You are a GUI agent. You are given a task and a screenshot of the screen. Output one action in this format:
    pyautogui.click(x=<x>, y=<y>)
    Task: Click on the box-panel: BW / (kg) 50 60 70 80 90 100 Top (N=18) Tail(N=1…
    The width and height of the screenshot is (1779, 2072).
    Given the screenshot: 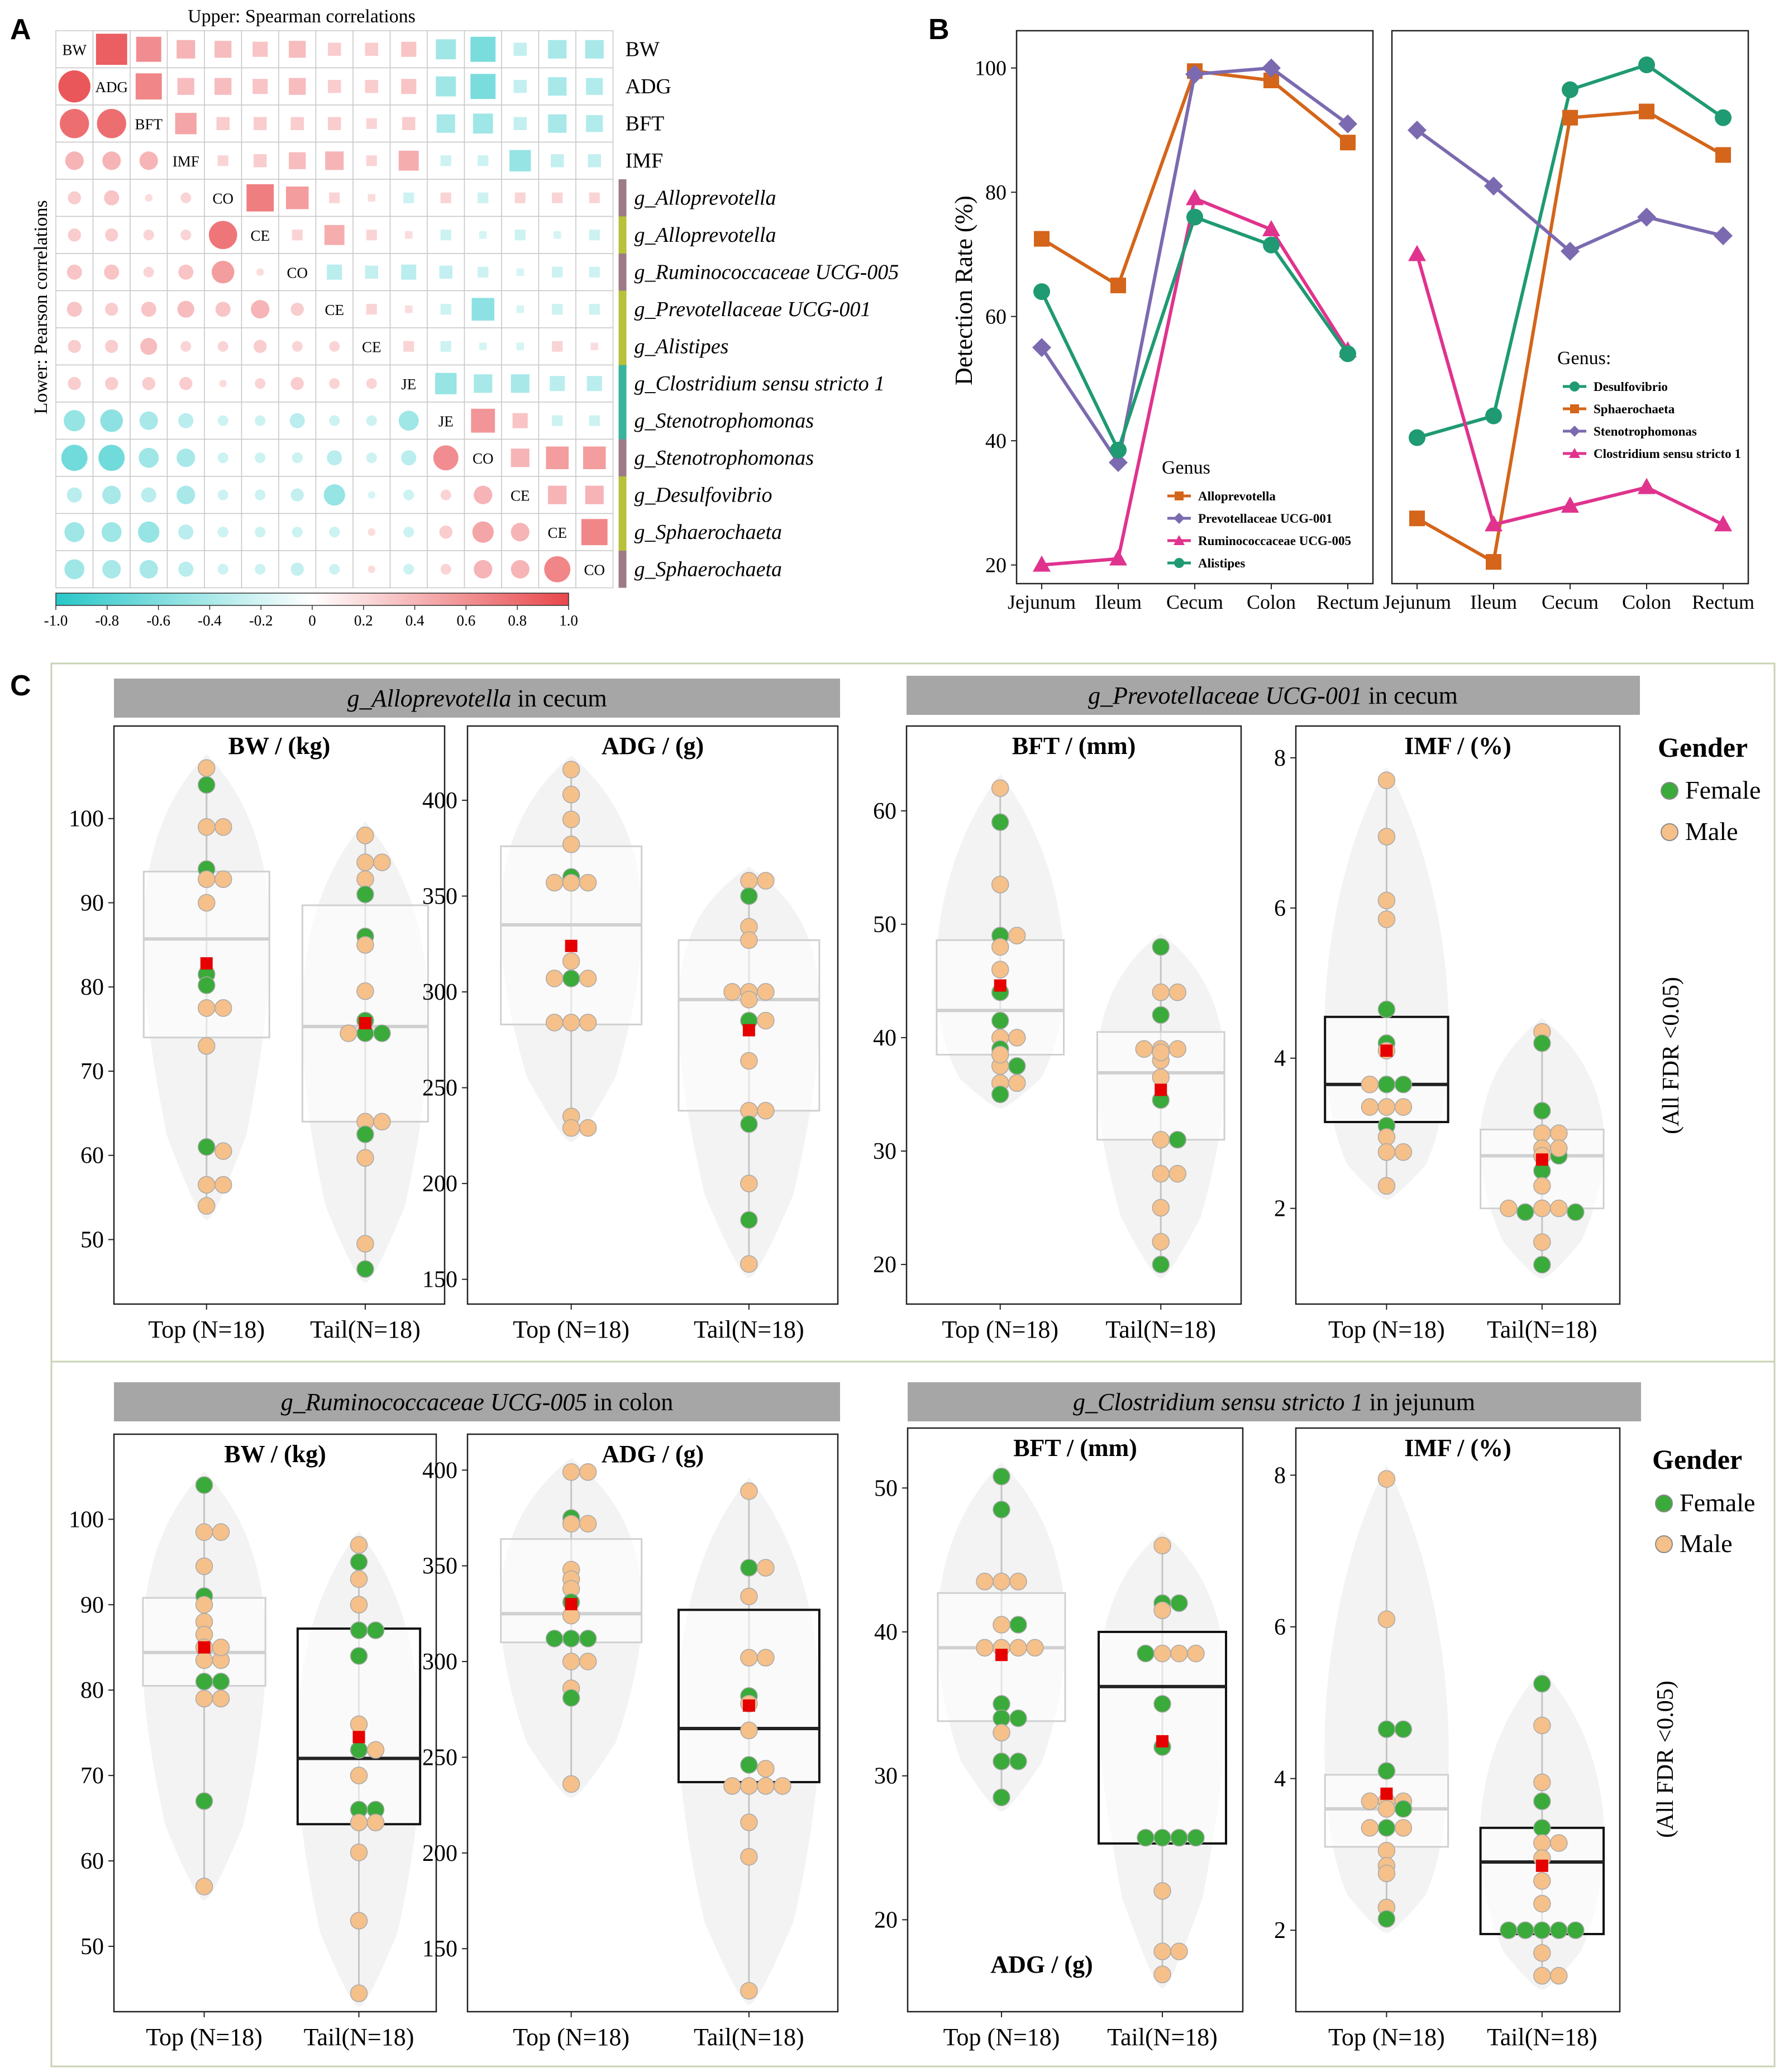 What is the action you would take?
    pyautogui.click(x=253, y=1742)
    